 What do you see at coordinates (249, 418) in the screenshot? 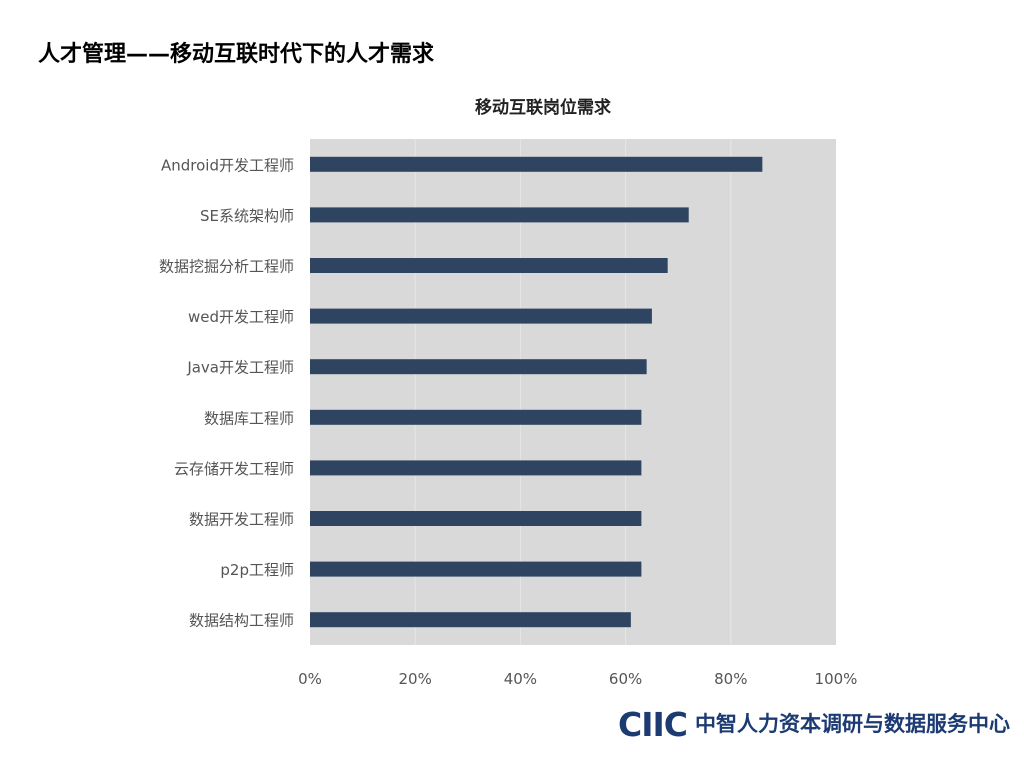
I see `category-label: 数据库工程师` at bounding box center [249, 418].